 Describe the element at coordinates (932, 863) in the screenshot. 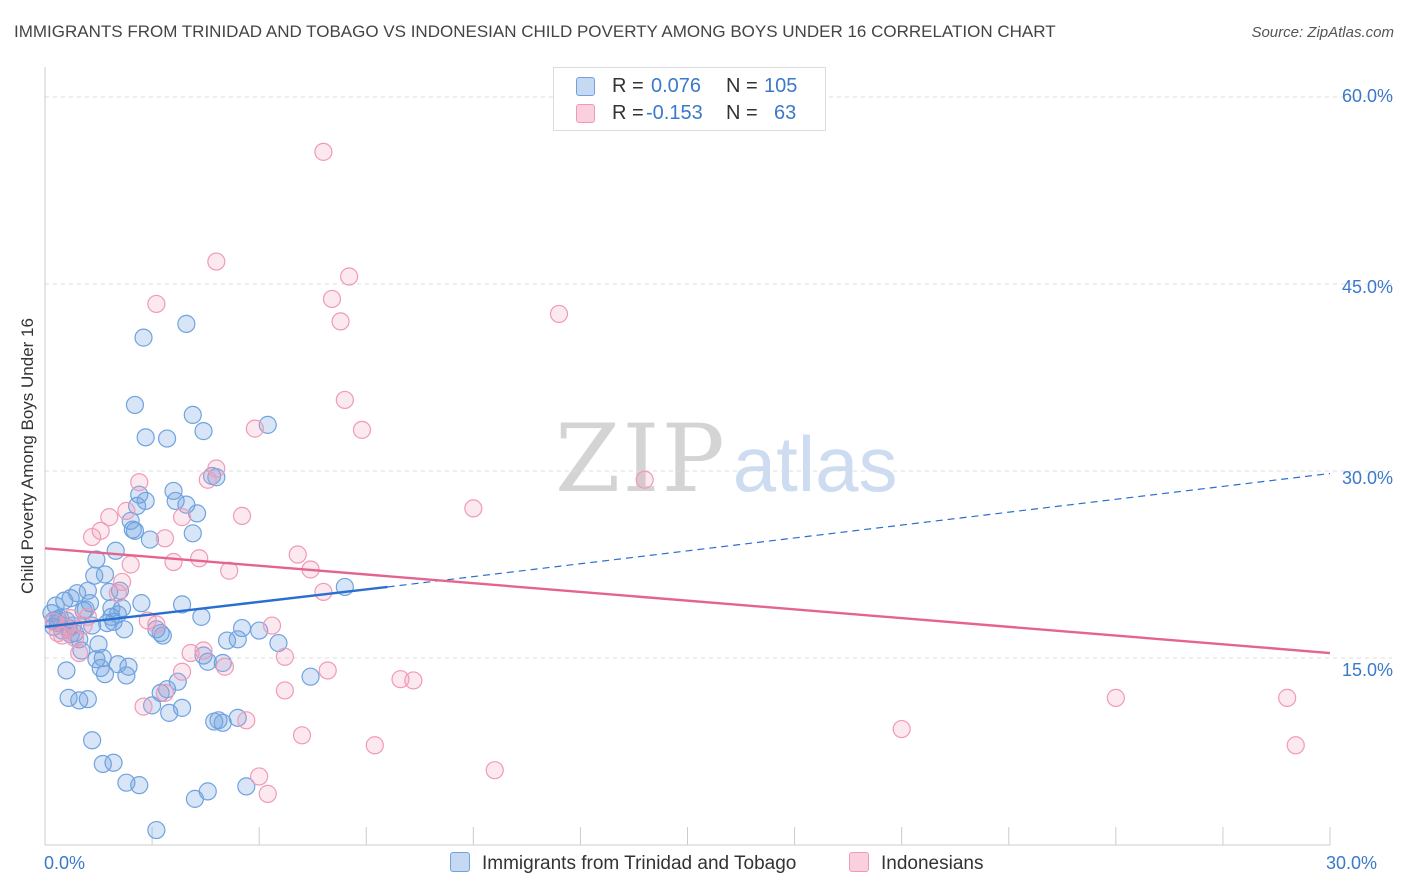

I see `legend-pink-label: Indonesians` at that location.